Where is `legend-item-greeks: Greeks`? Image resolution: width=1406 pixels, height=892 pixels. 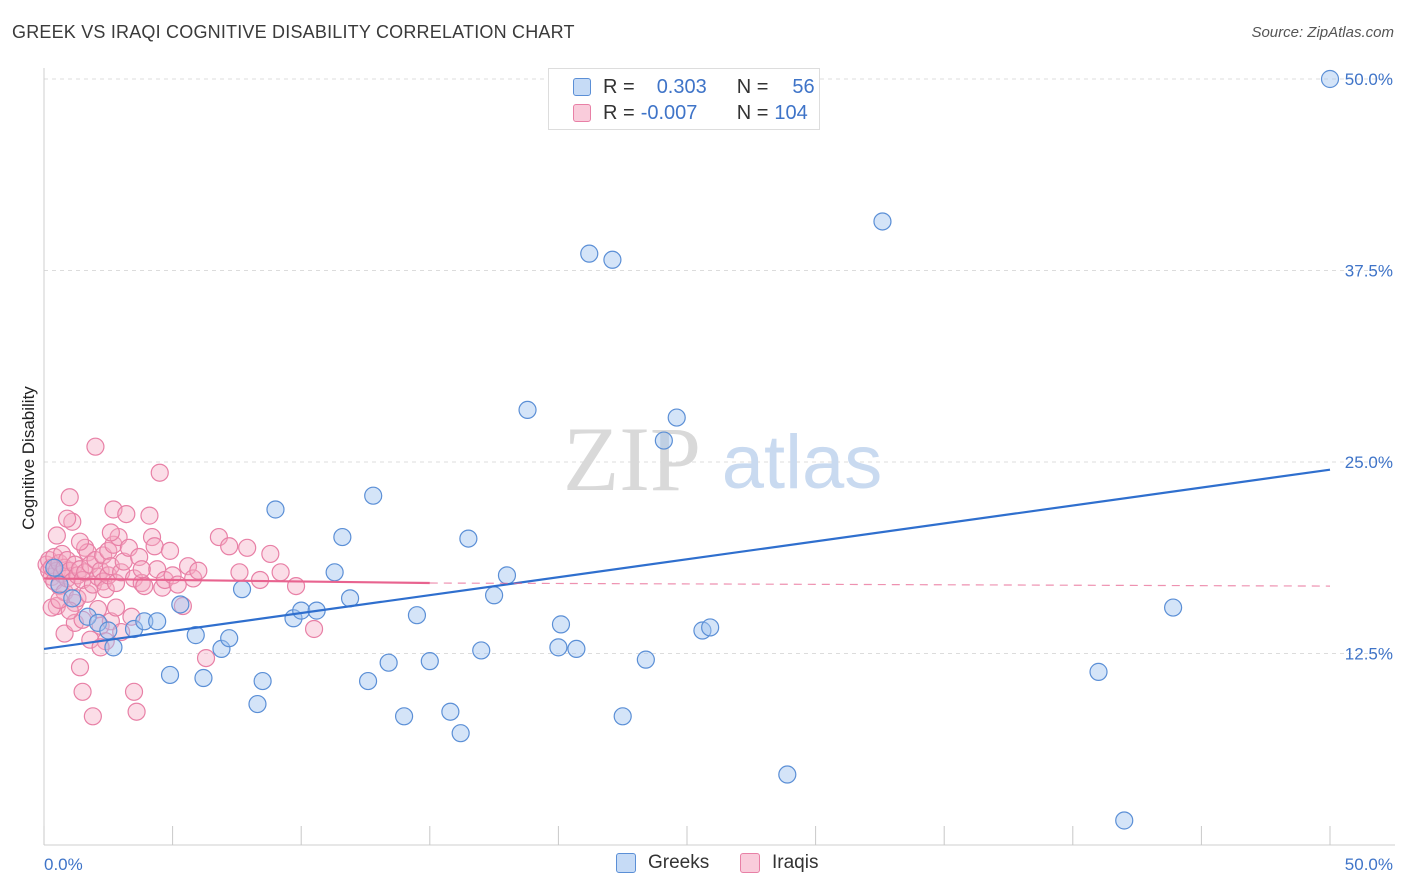 legend-item-greeks: Greeks is located at coordinates (662, 863).